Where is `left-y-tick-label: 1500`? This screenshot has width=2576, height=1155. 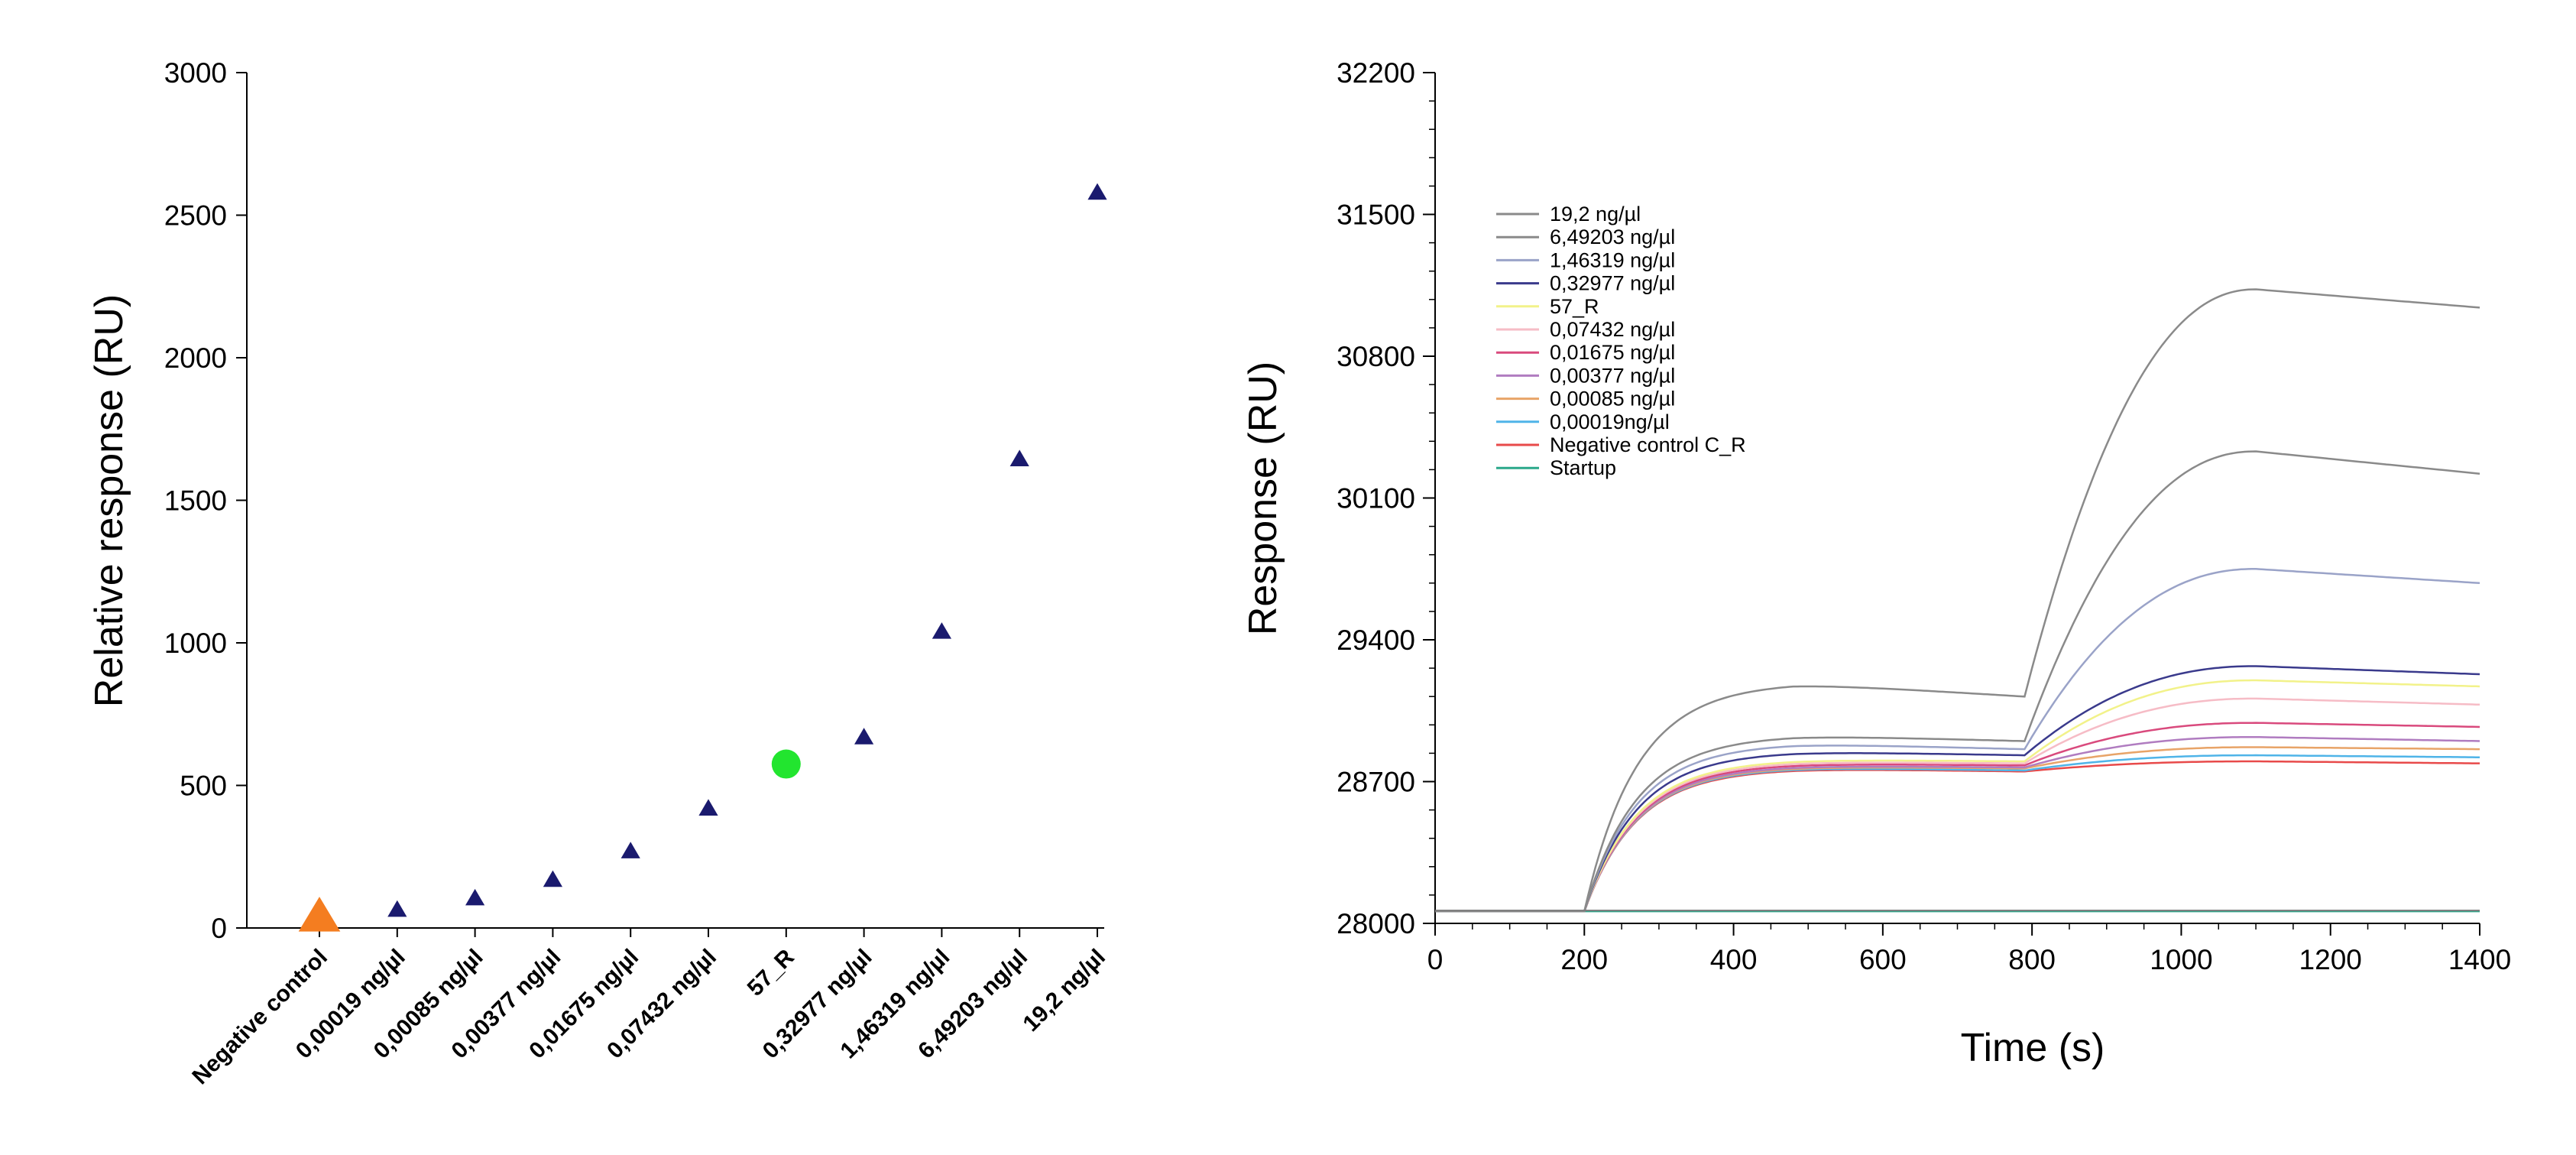 left-y-tick-label: 1500 is located at coordinates (195, 501).